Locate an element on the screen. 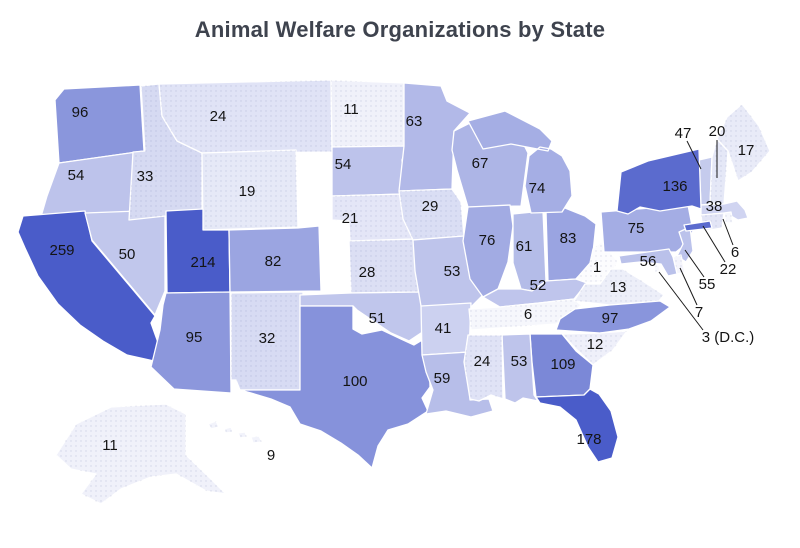 Image resolution: width=800 pixels, height=548 pixels. state-value-ok: 51 is located at coordinates (377, 318).